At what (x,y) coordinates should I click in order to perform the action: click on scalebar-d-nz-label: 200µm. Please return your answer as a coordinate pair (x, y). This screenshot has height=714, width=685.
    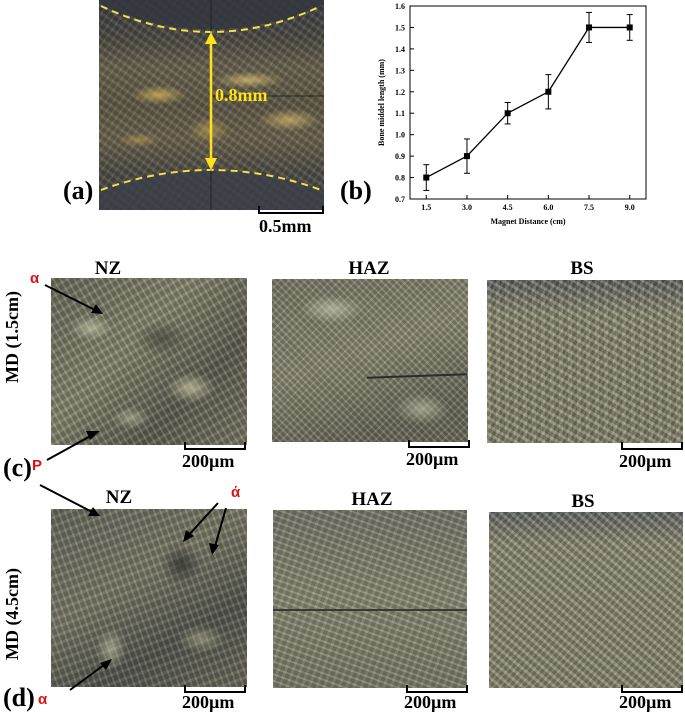
    Looking at the image, I should click on (208, 702).